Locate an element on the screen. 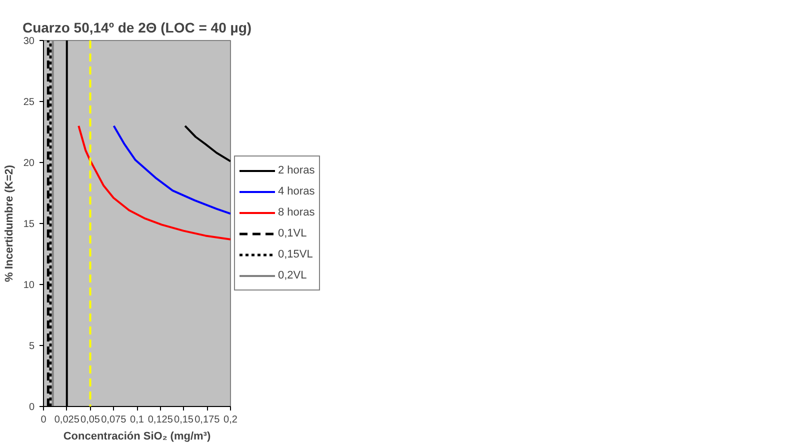  legend-label: 4 horas is located at coordinates (296, 191).